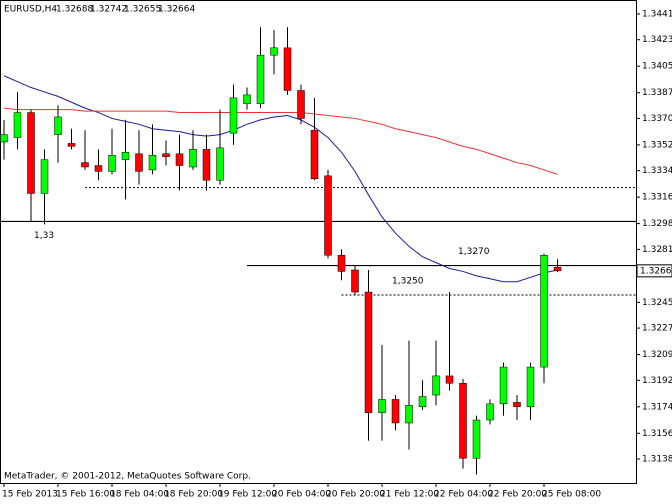 The height and width of the screenshot is (504, 672). I want to click on x-tick-label: 18 Feb 20:00, so click(193, 495).